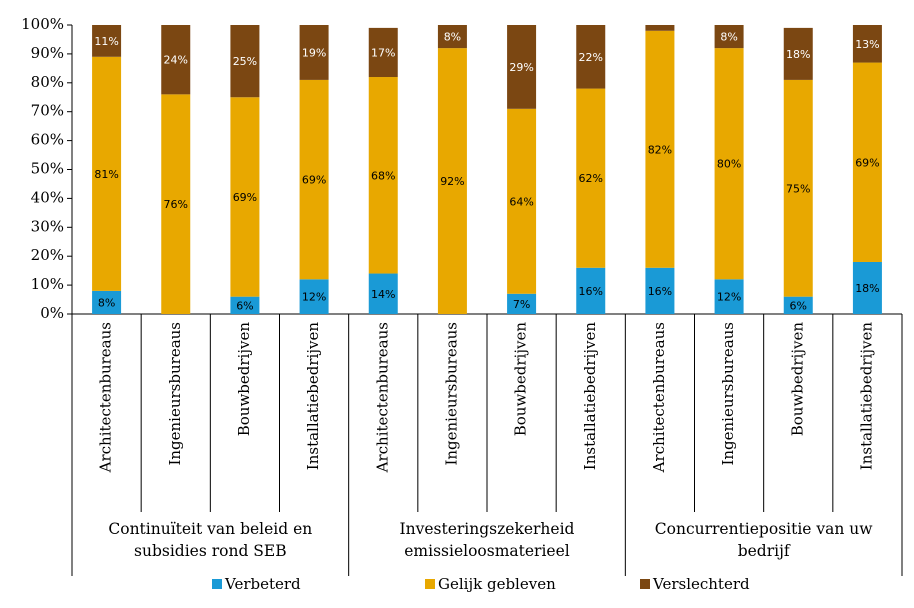  I want to click on data-label: 19%, so click(314, 52).